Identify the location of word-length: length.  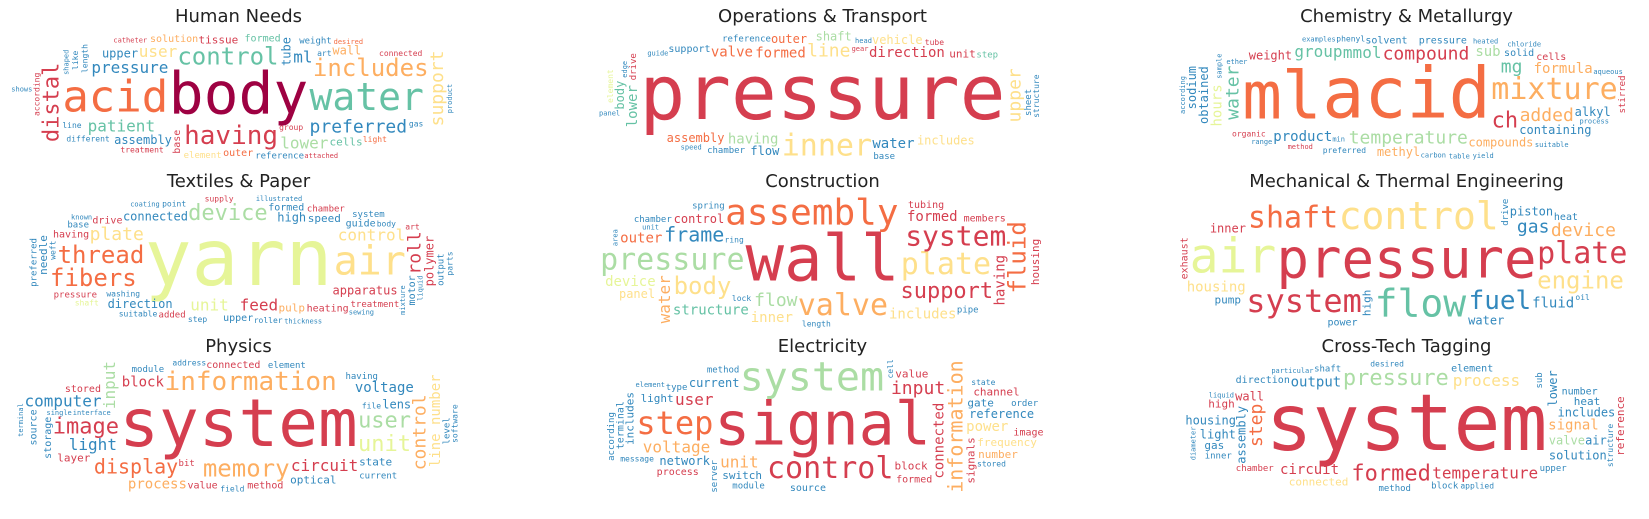
(85, 58).